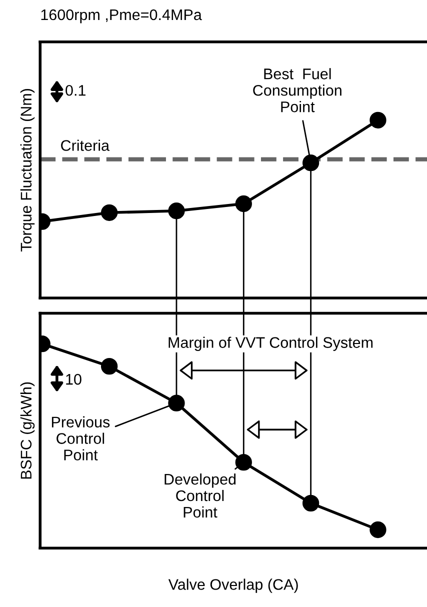  What do you see at coordinates (27, 170) in the screenshot?
I see `y-axis-title: Torque Fluctuation (Nm)` at bounding box center [27, 170].